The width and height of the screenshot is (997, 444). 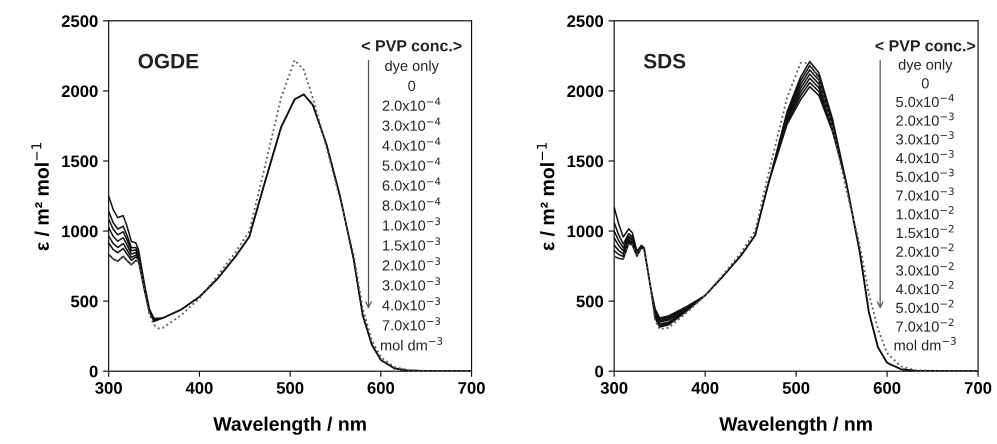 I want to click on annotation: 3.0x10$^{−2}$, so click(x=925, y=269).